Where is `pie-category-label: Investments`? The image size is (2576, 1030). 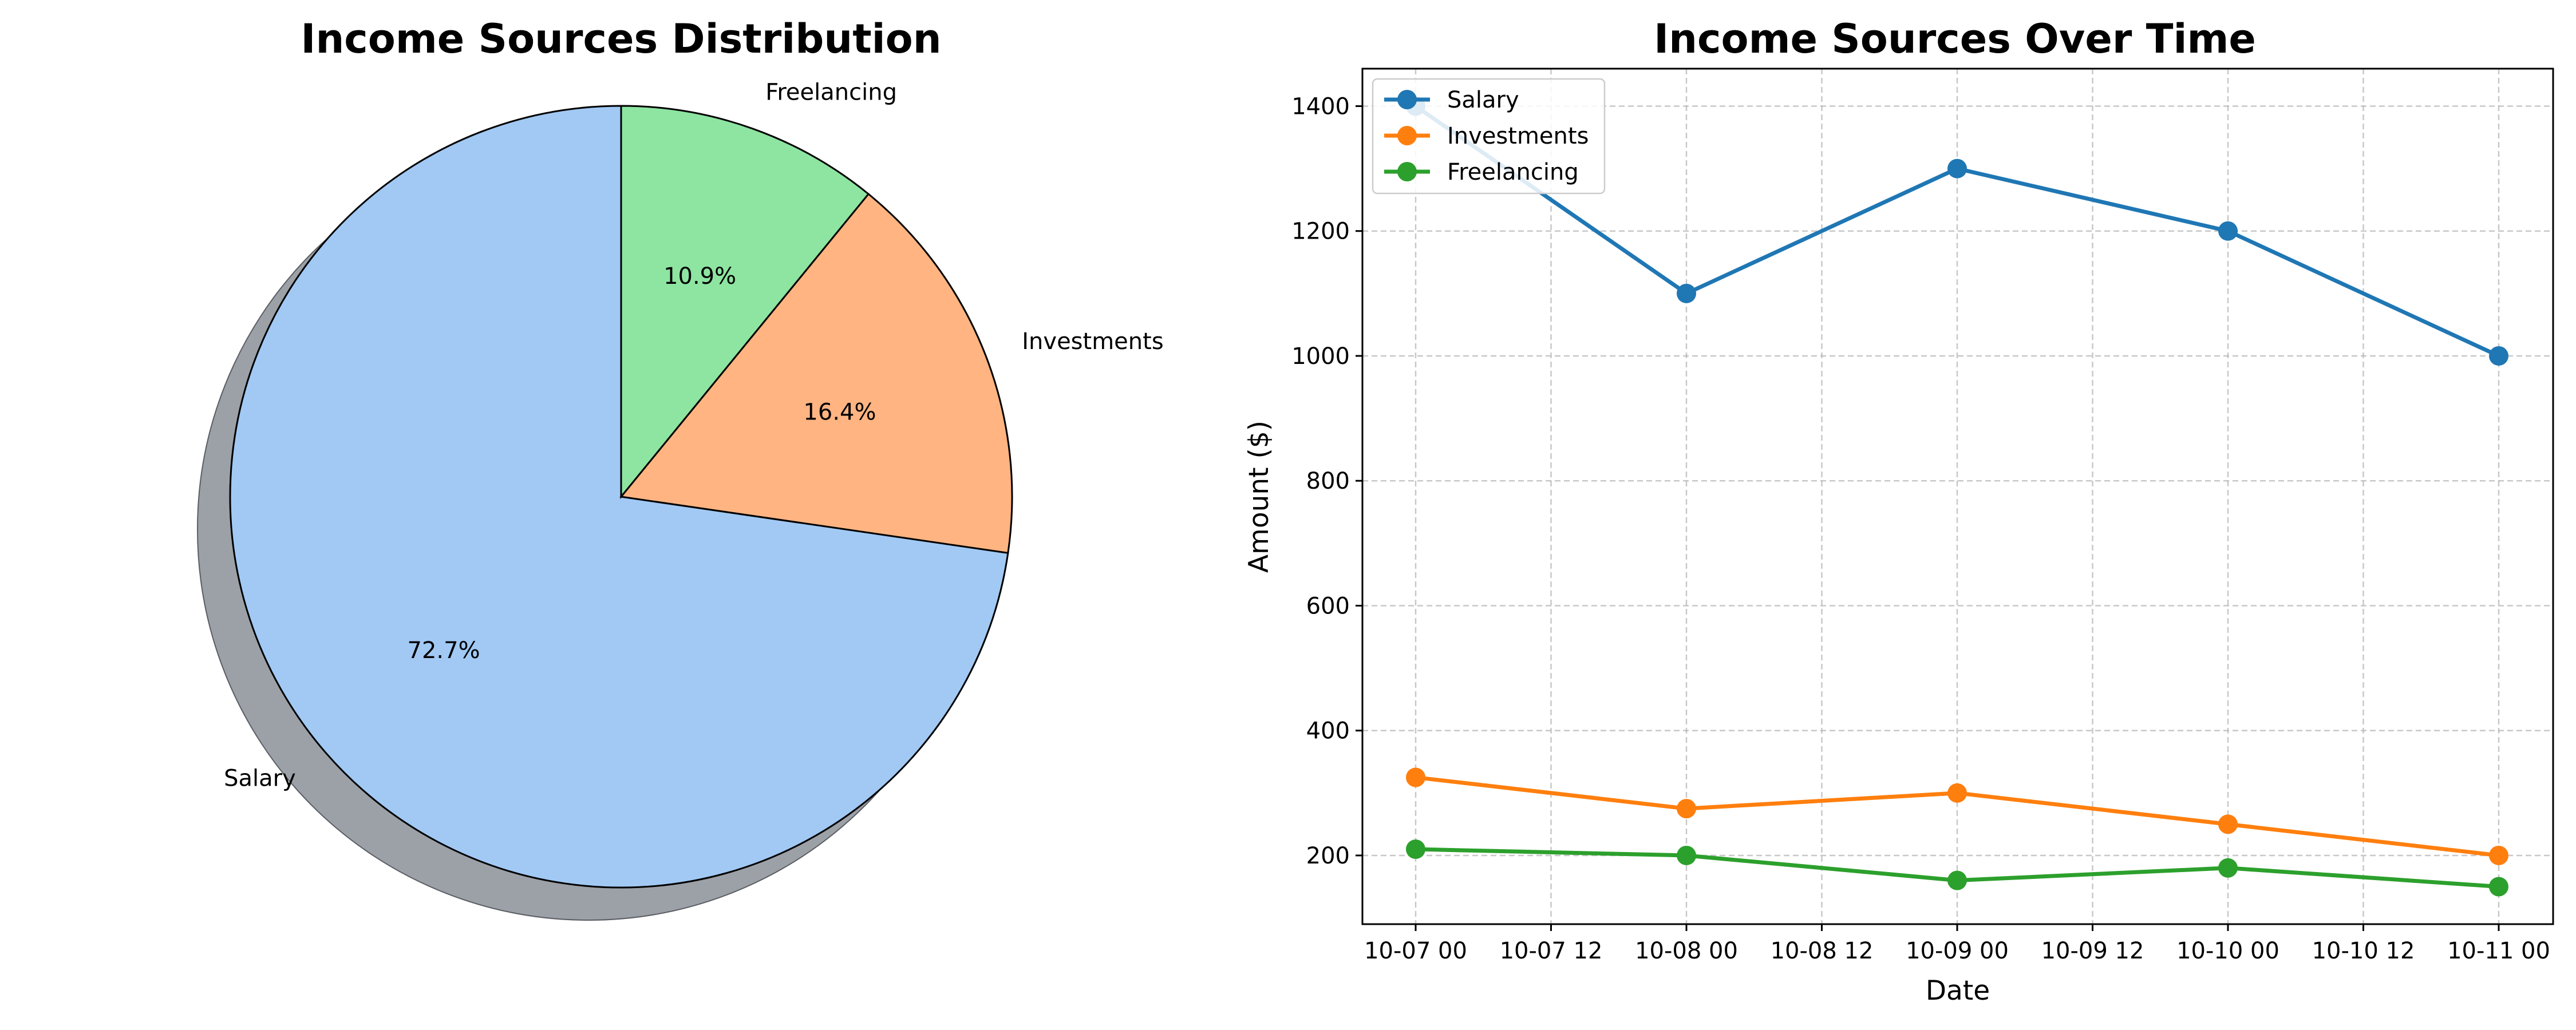
pie-category-label: Investments is located at coordinates (1092, 341).